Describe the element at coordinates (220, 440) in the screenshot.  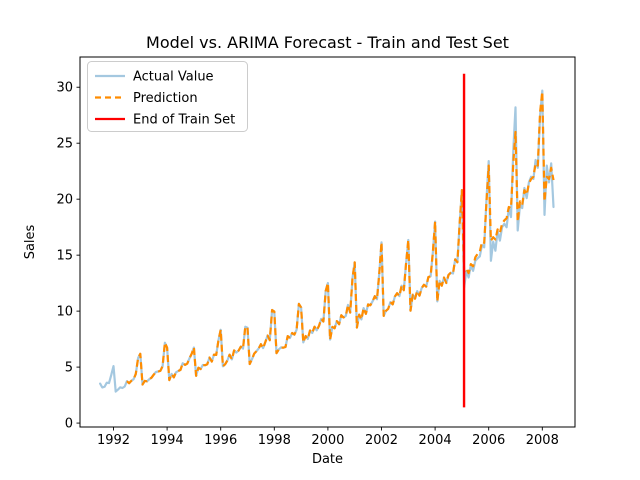
I see `x-tick-label: 1996` at that location.